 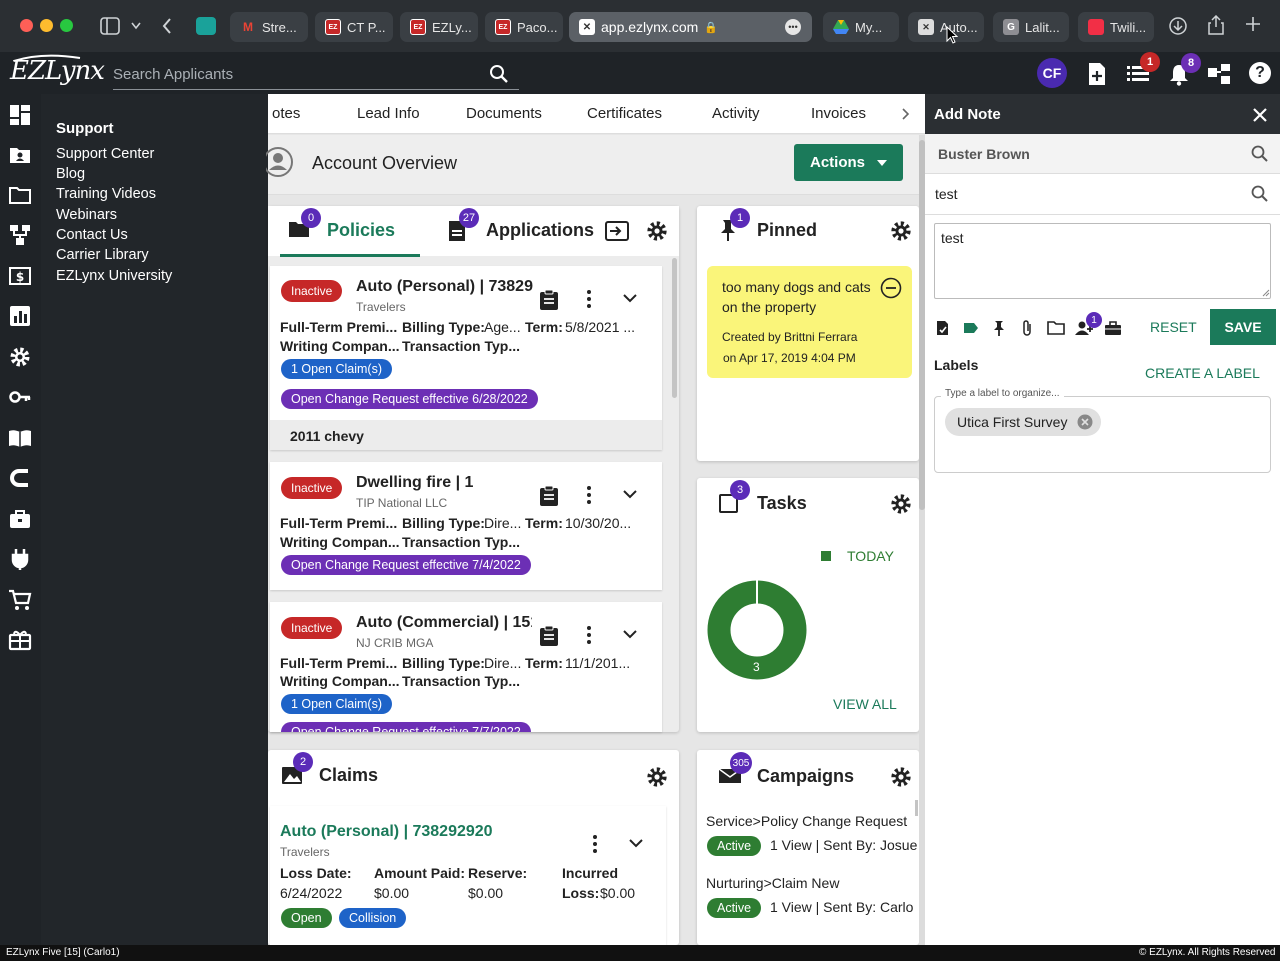 What do you see at coordinates (102, 255) in the screenshot?
I see `carrier-library-link: Carrier Library` at bounding box center [102, 255].